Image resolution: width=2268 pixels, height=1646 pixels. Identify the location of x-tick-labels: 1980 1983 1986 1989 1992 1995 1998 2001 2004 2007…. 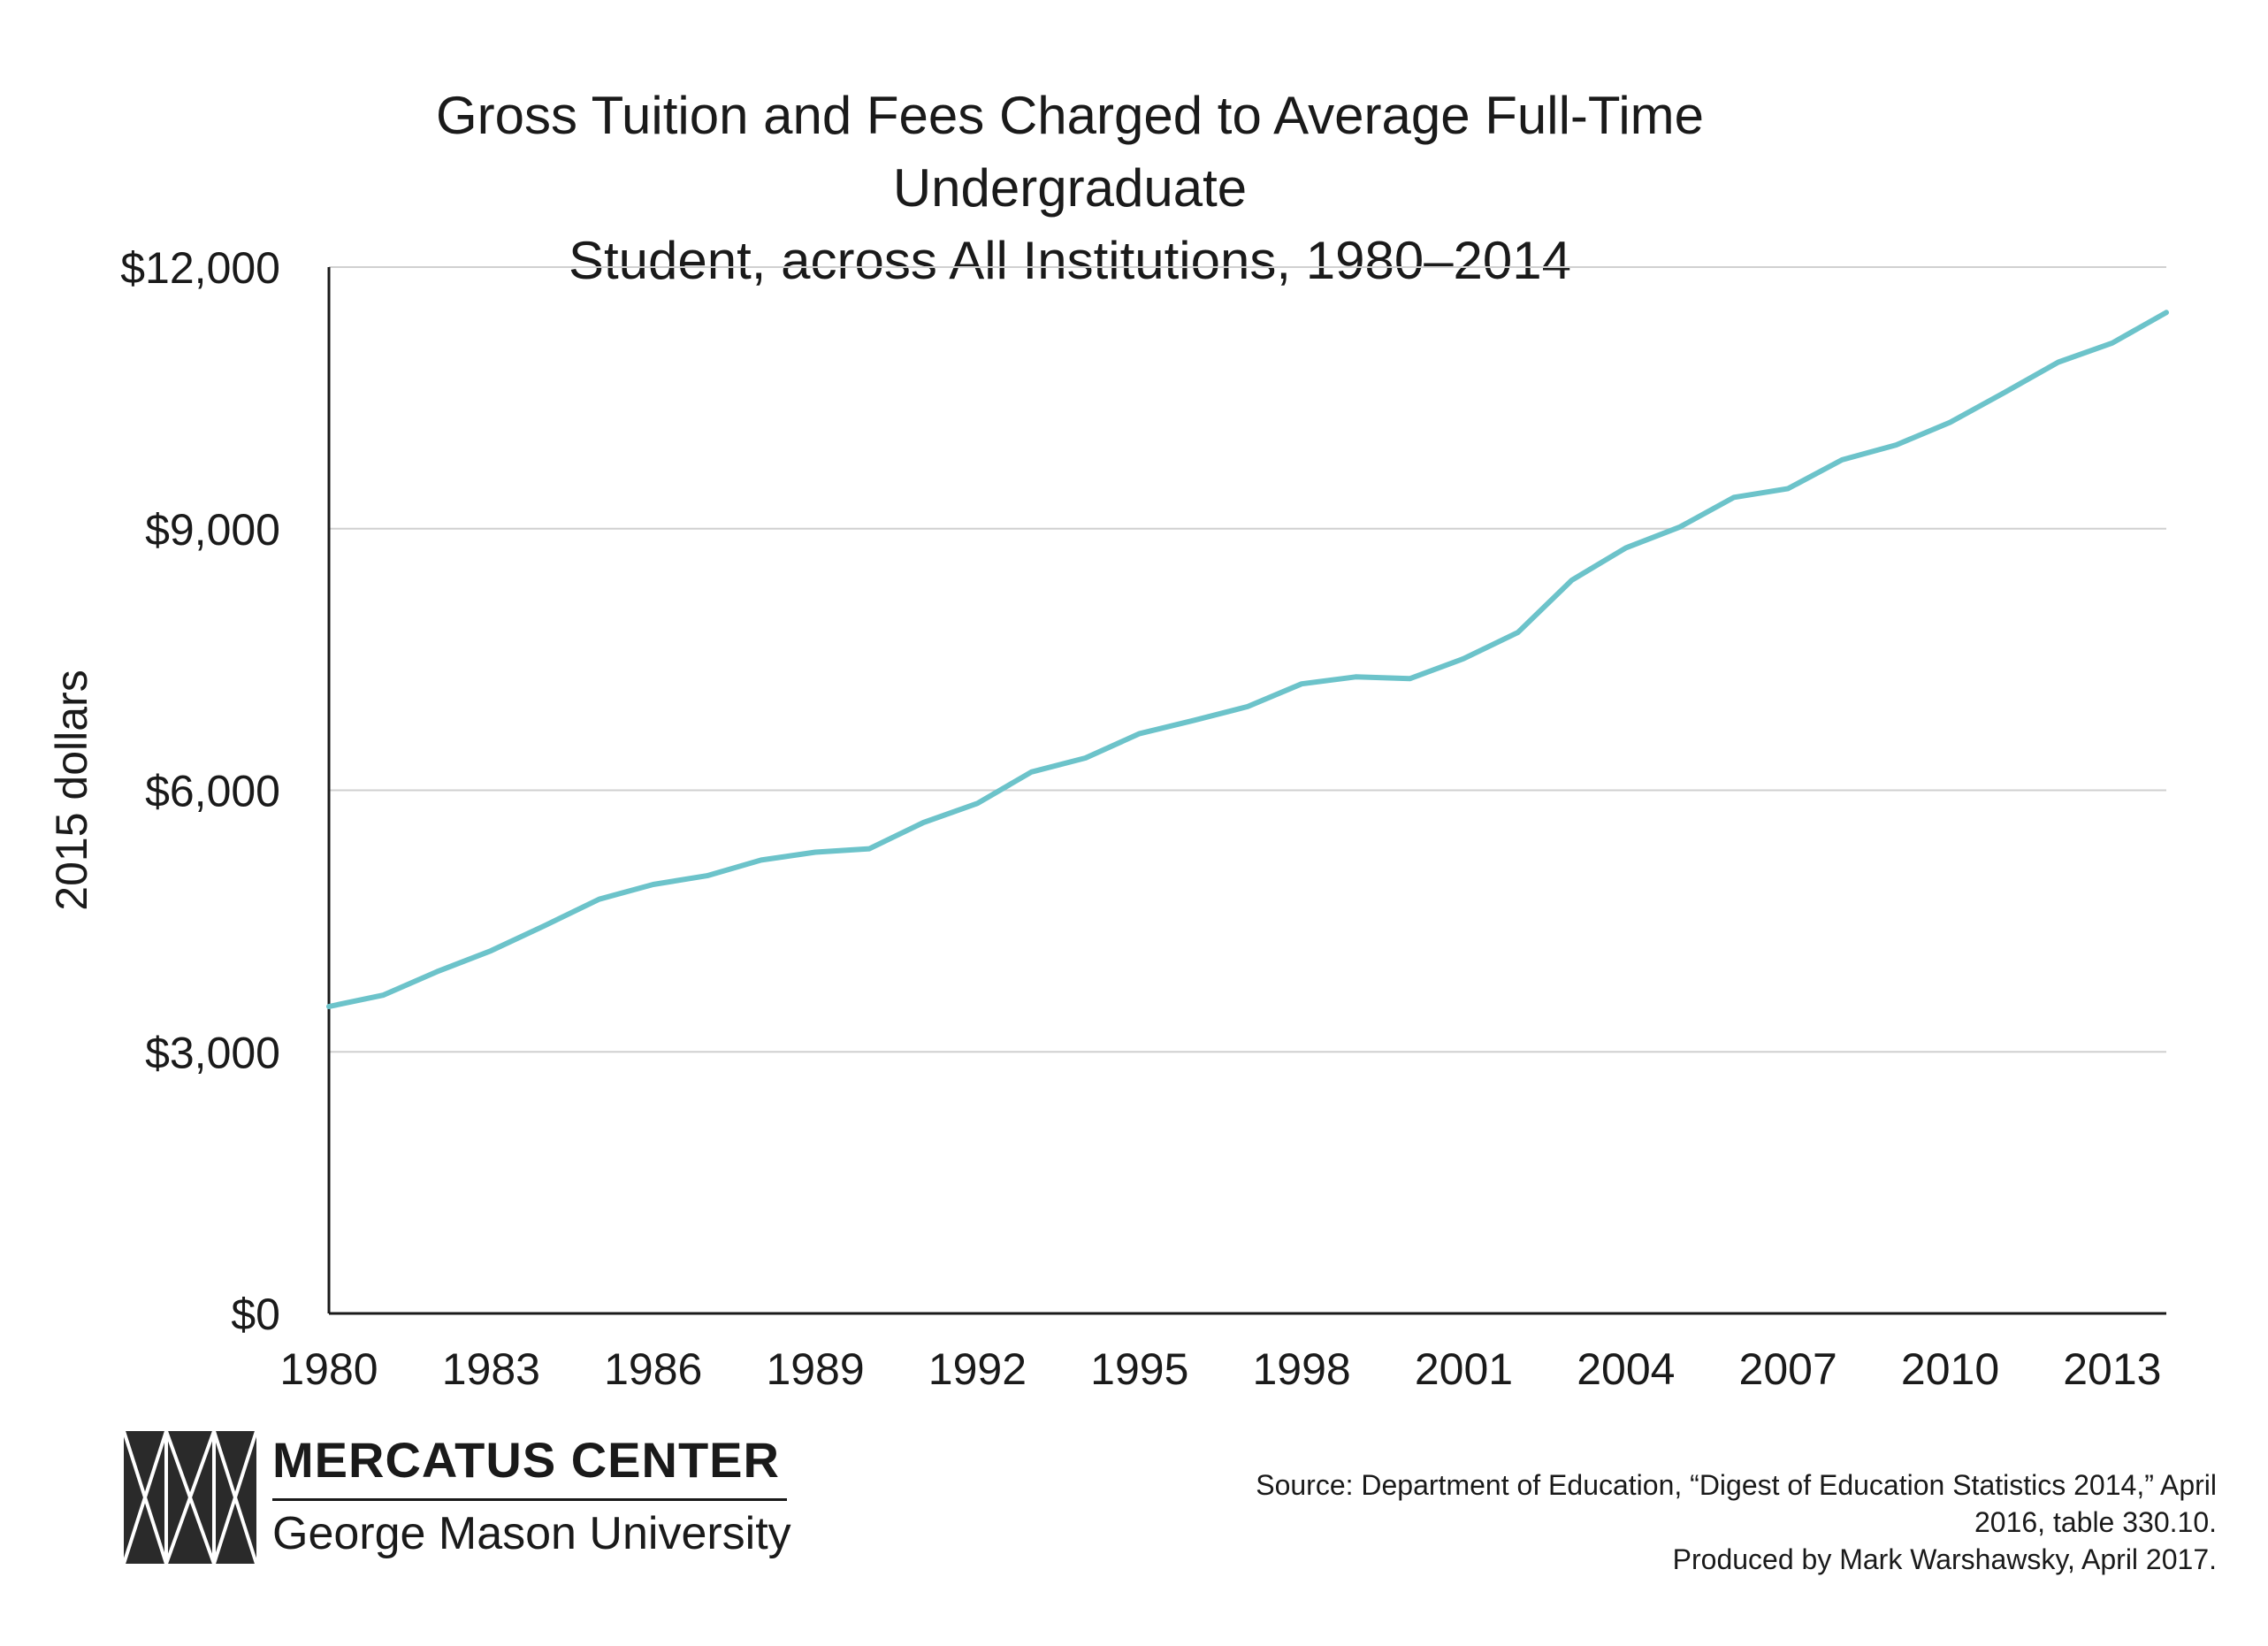
(1220, 1369).